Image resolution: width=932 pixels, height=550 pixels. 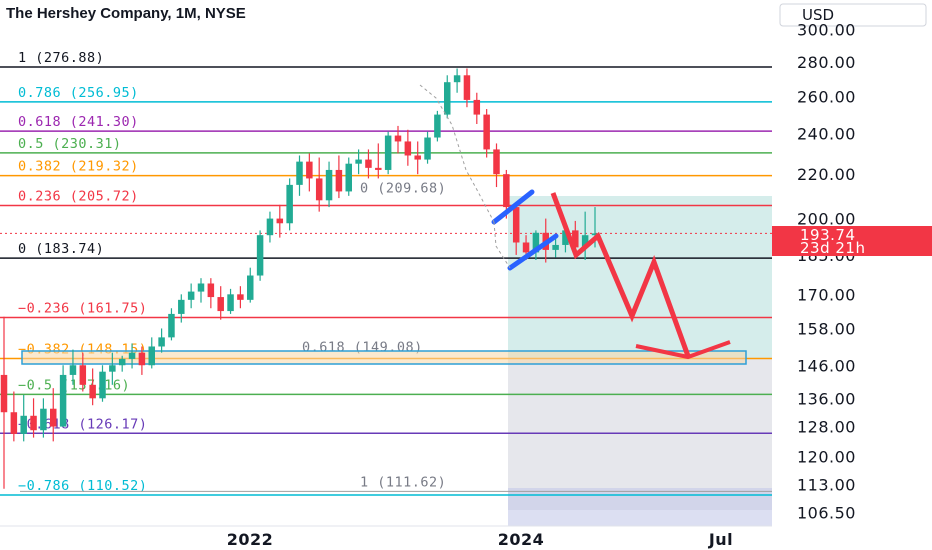 I want to click on chart-title: The Hershey Company, 1M, NYSE, so click(x=126, y=13).